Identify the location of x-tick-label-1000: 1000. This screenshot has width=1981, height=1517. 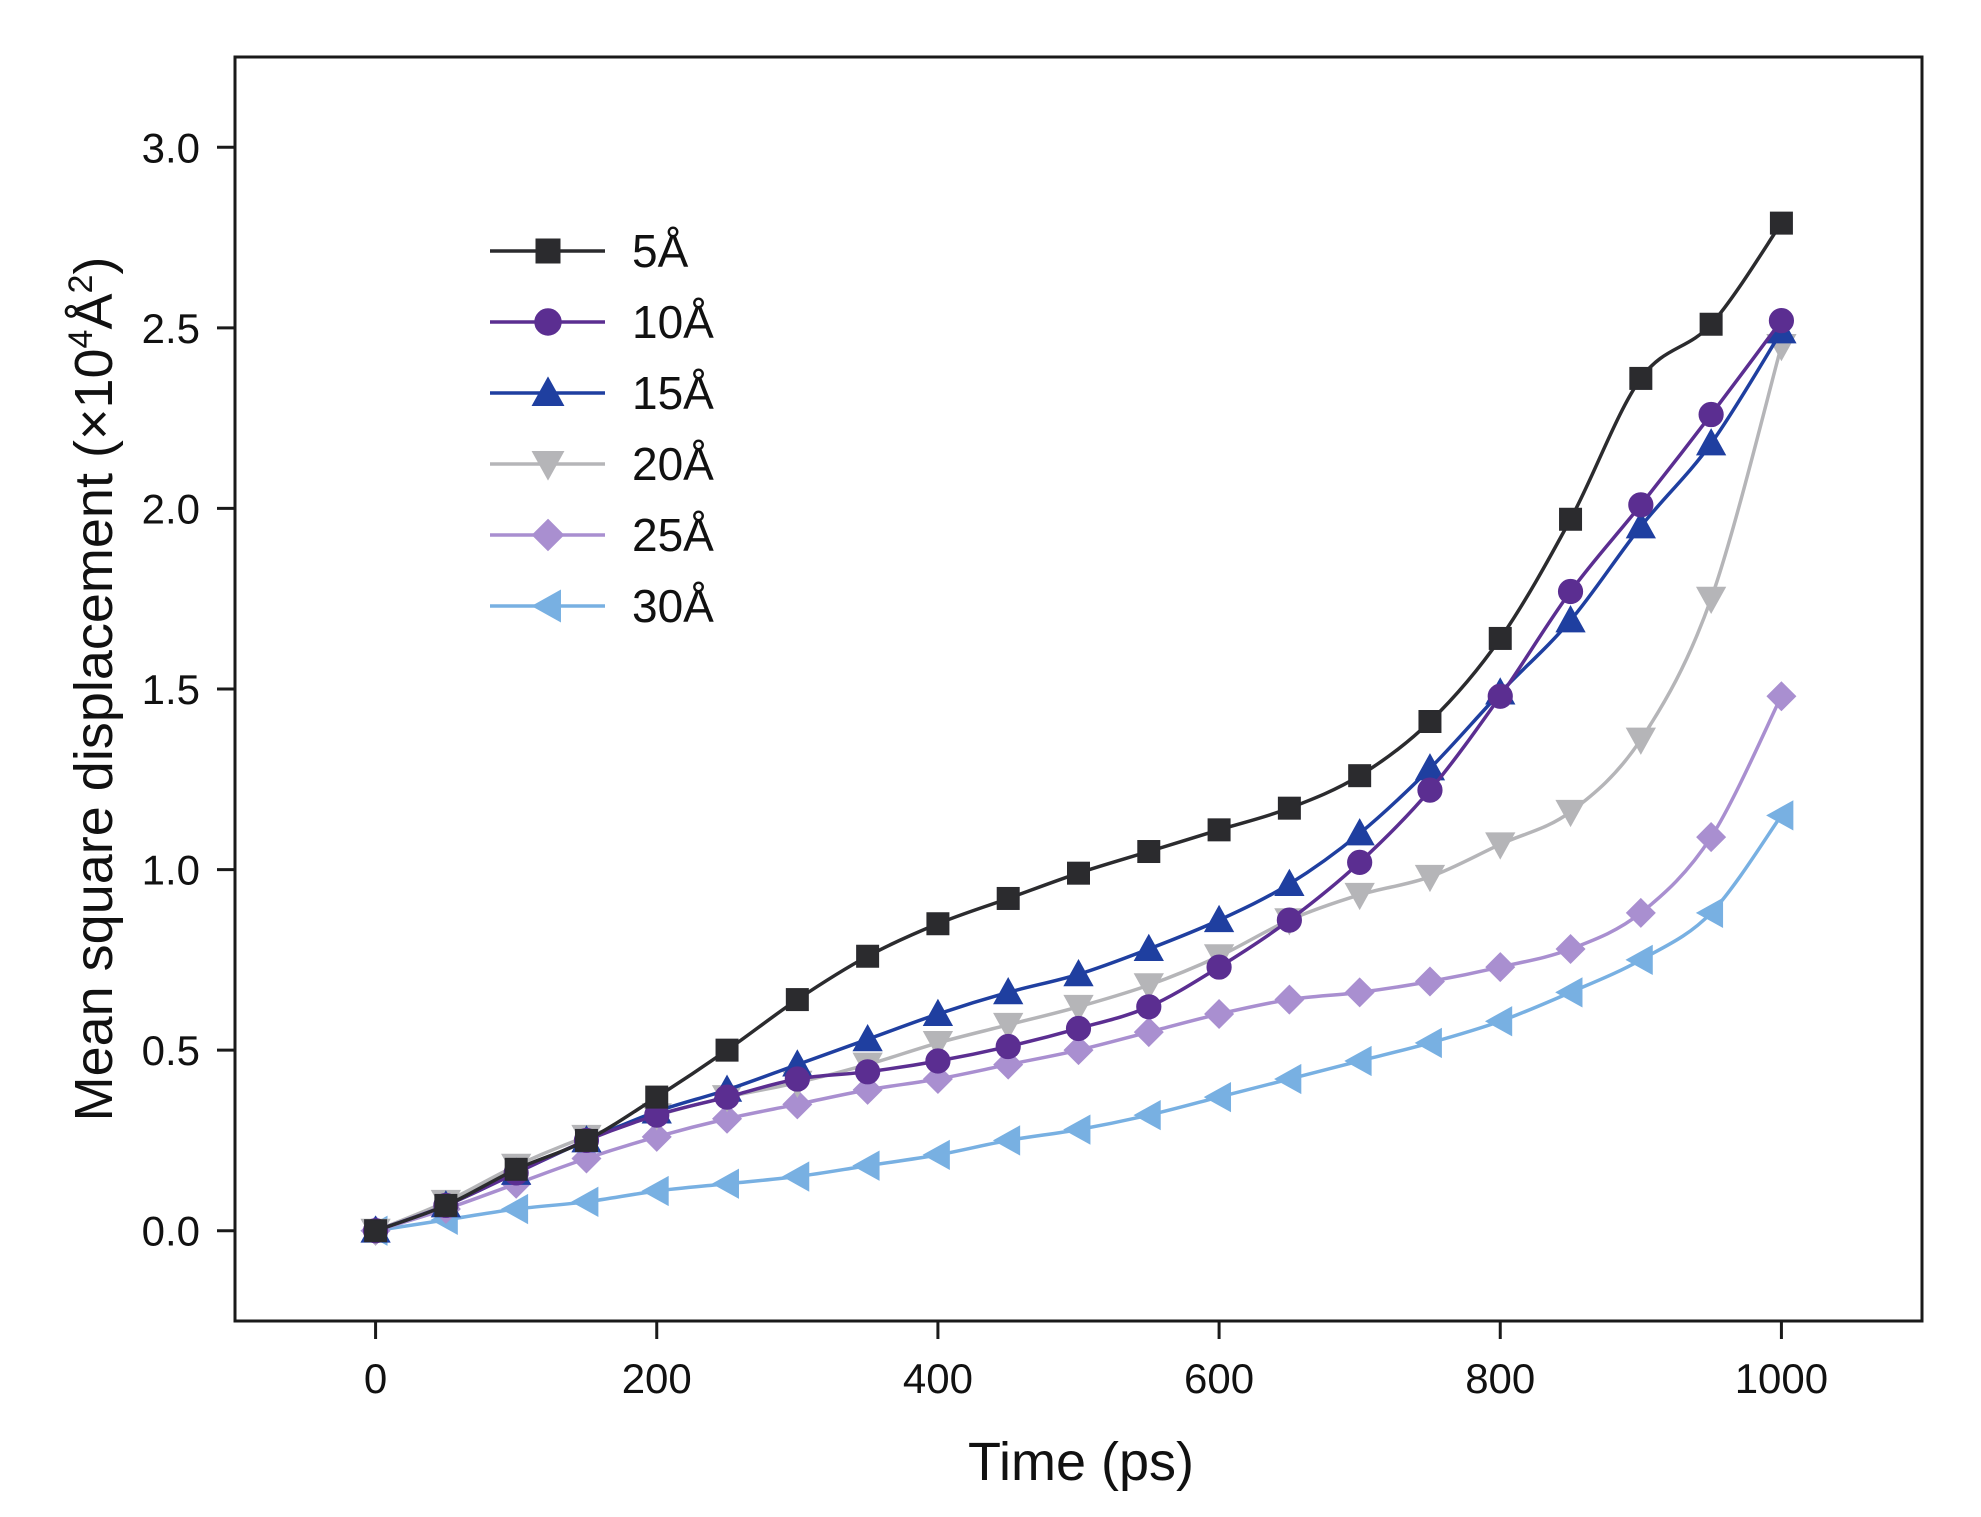
(1781, 1378).